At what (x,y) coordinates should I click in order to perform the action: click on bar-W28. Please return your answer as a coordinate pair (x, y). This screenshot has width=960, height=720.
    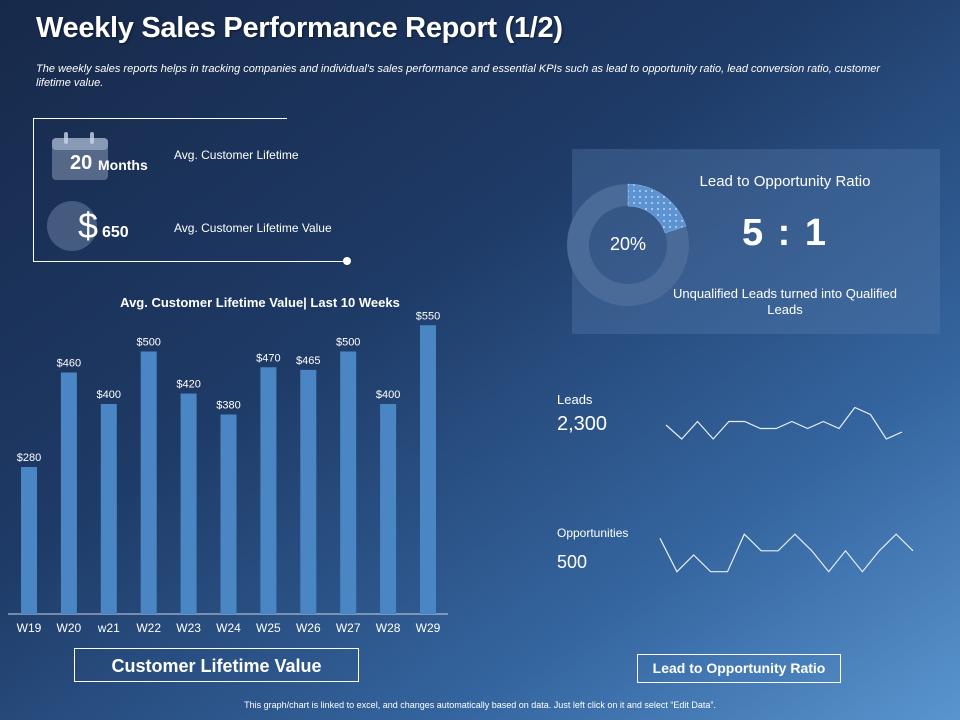
    Looking at the image, I should click on (388, 509).